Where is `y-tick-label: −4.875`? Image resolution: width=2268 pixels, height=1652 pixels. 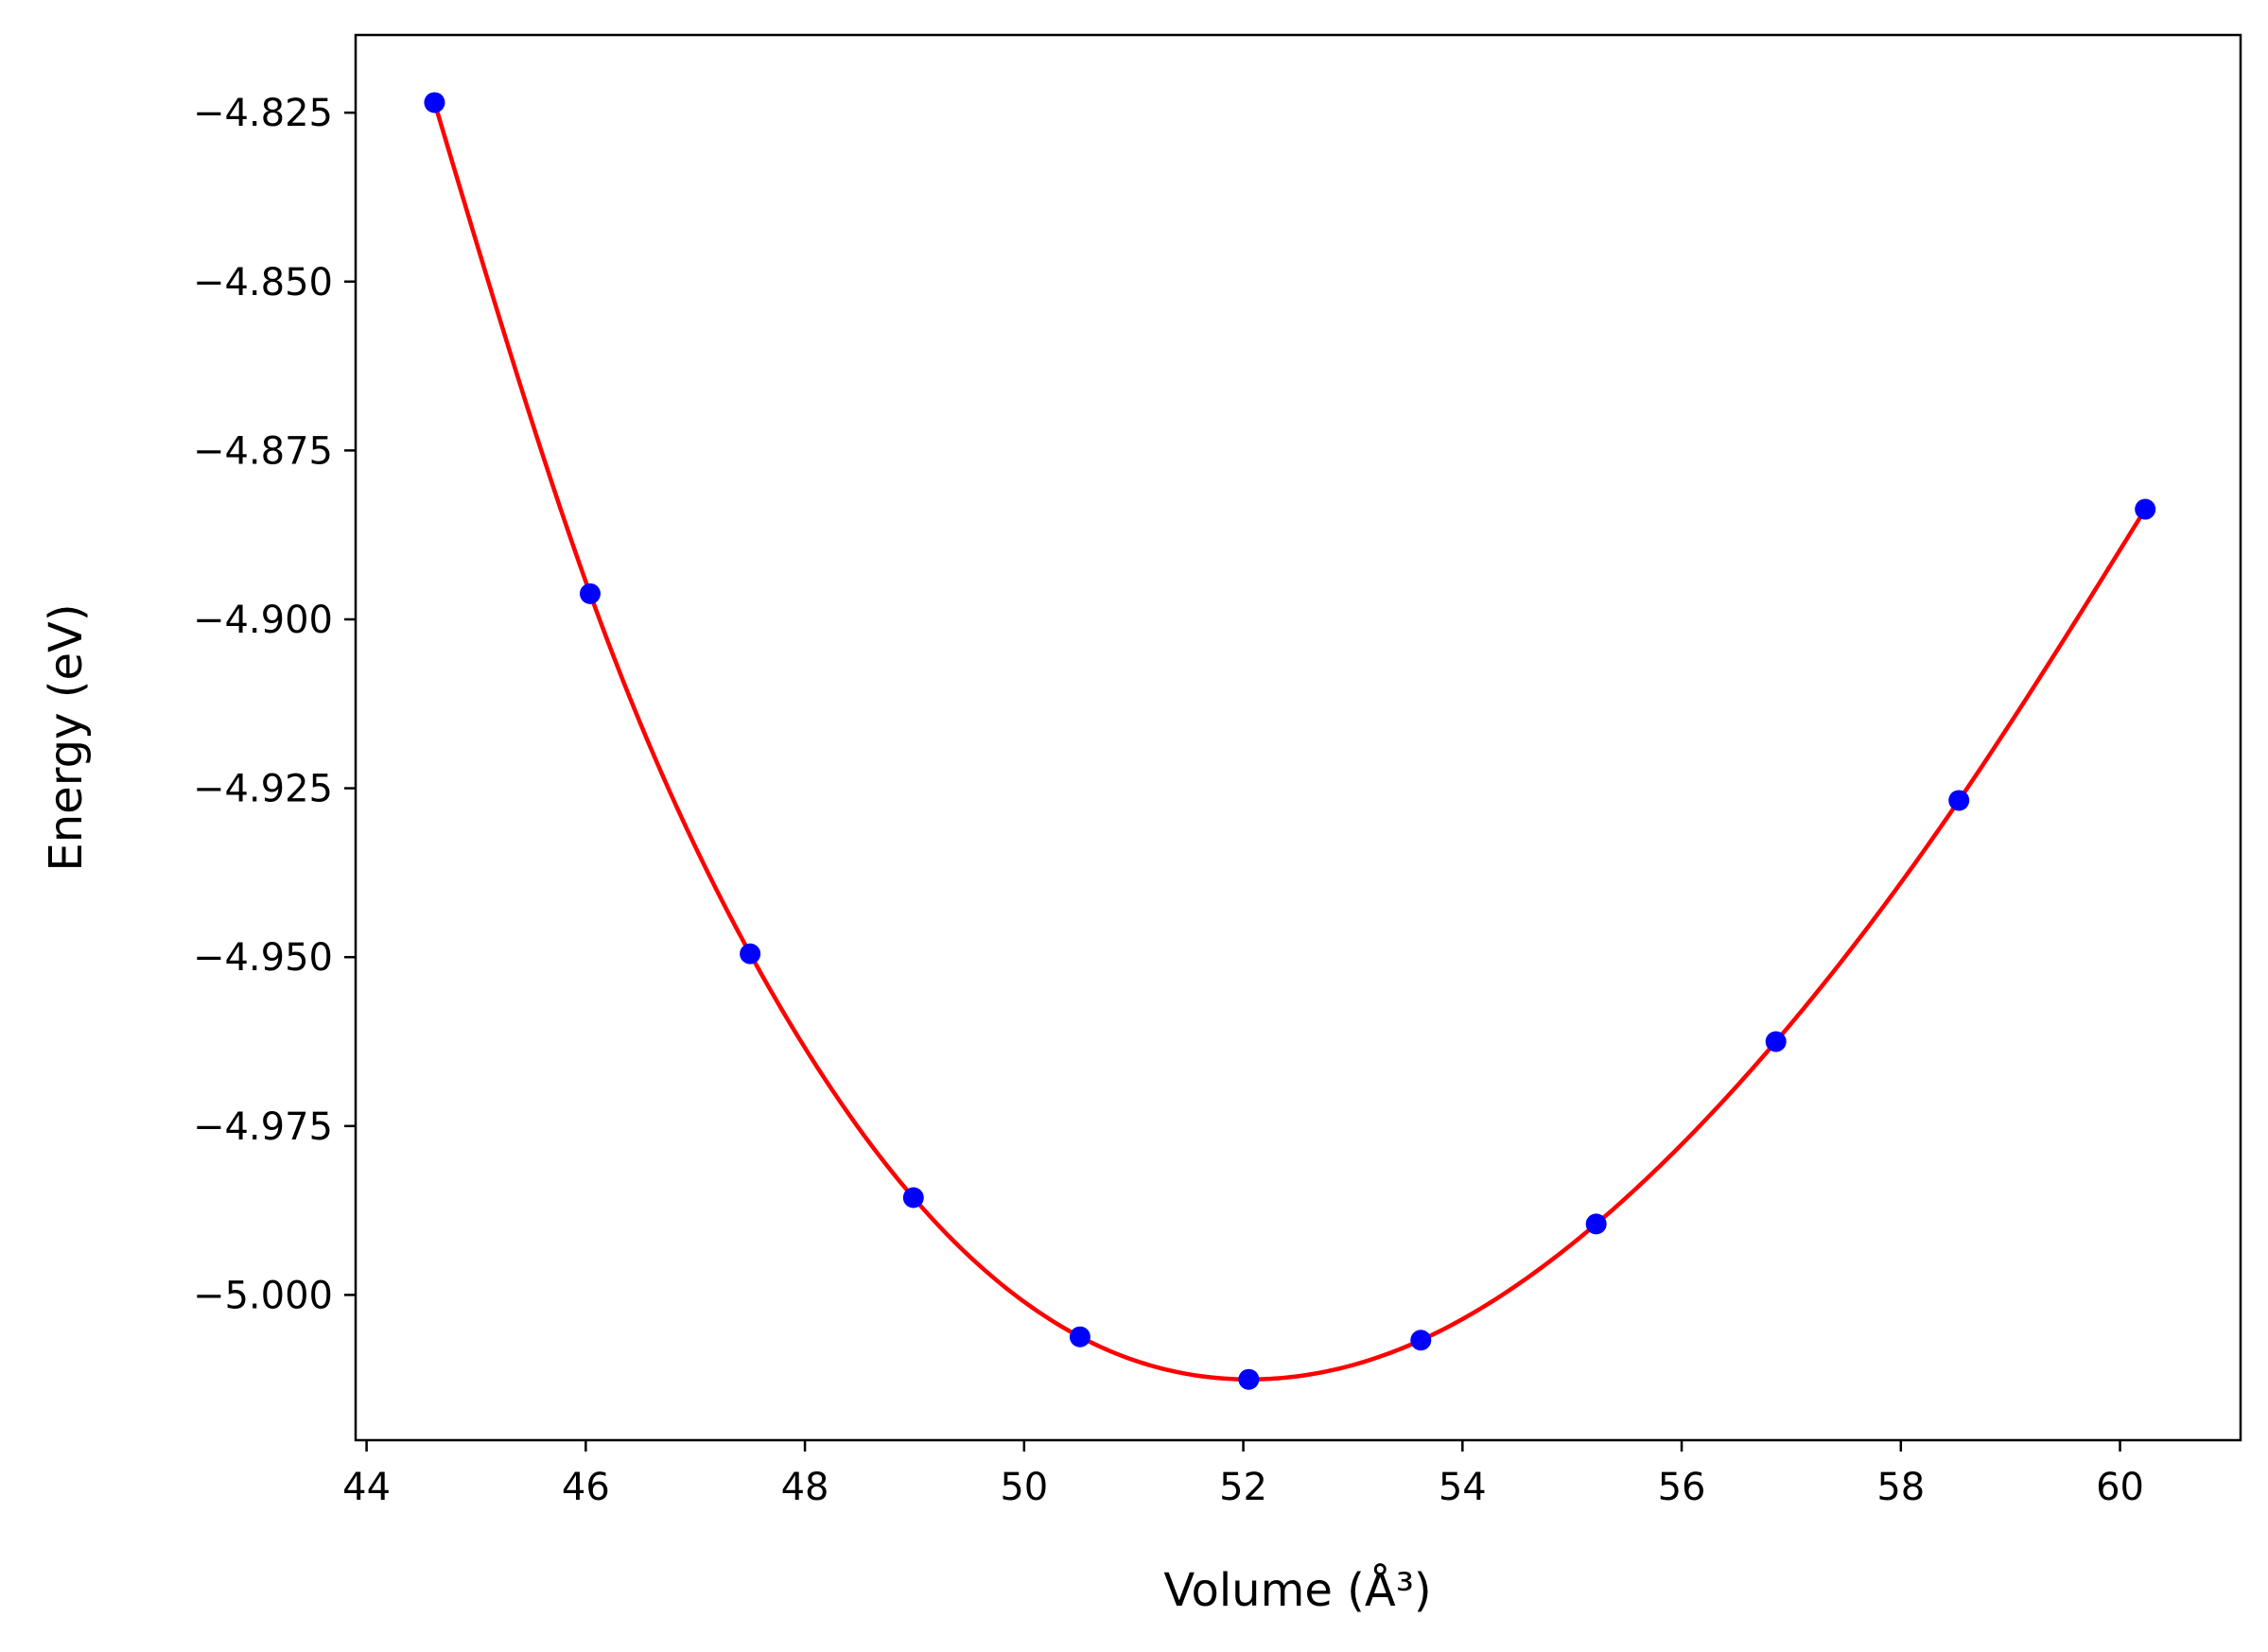 y-tick-label: −4.875 is located at coordinates (263, 451).